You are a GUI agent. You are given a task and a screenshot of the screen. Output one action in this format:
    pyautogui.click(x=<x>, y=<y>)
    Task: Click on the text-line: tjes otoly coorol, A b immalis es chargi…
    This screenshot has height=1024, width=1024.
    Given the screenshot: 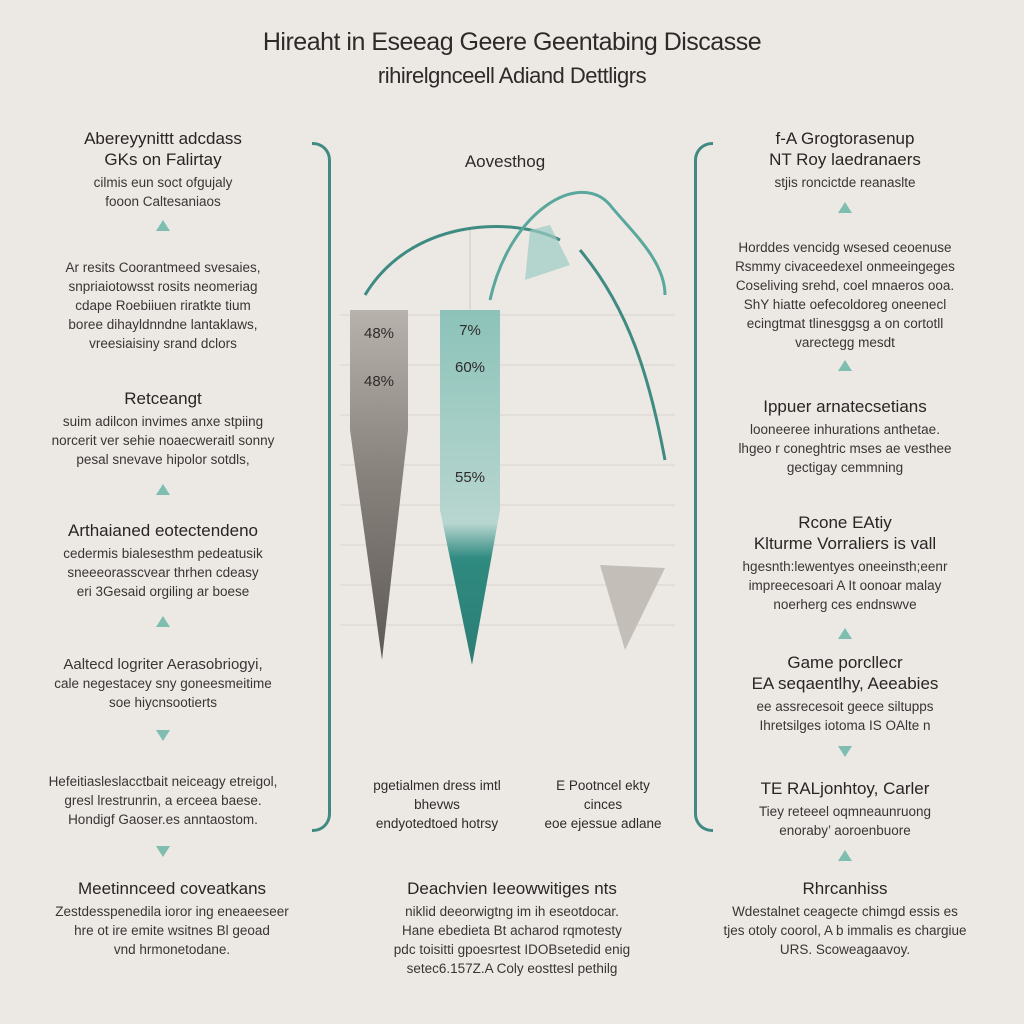 What is the action you would take?
    pyautogui.click(x=845, y=930)
    